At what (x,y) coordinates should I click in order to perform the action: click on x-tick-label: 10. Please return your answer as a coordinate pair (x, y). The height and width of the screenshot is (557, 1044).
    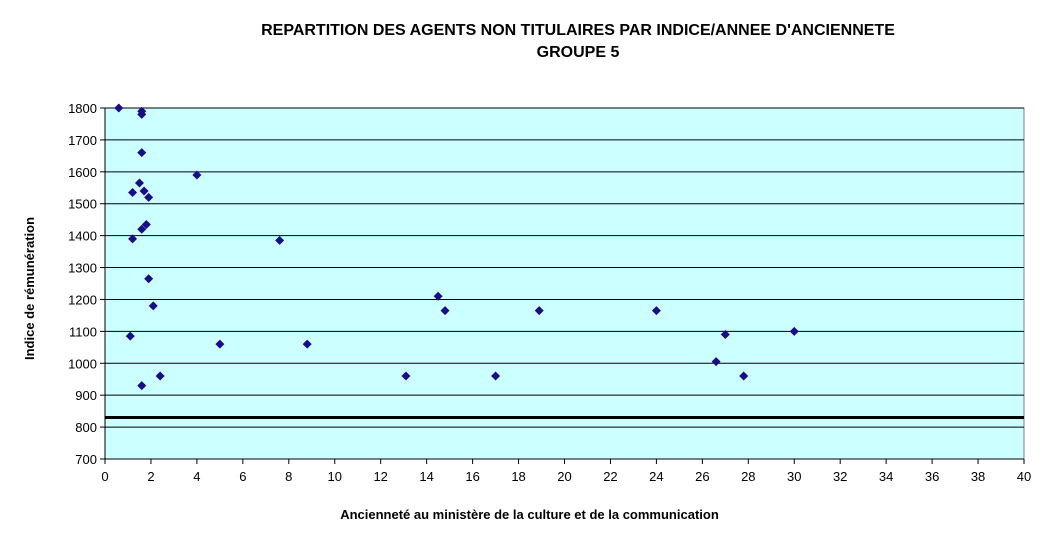
    Looking at the image, I should click on (335, 476).